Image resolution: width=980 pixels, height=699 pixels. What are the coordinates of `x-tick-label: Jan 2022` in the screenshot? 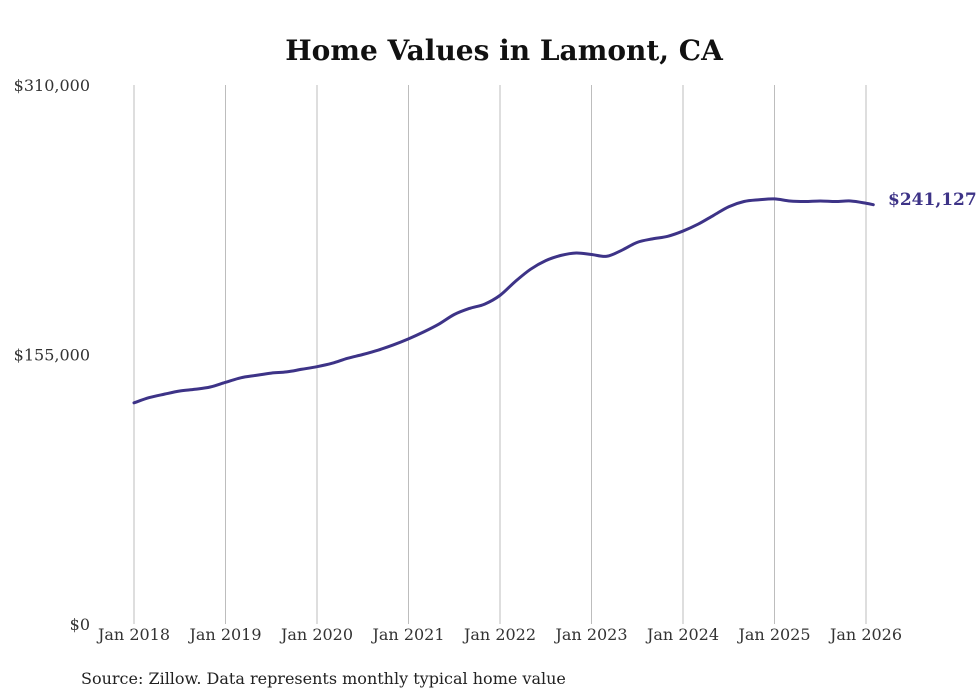 It's located at (499, 634).